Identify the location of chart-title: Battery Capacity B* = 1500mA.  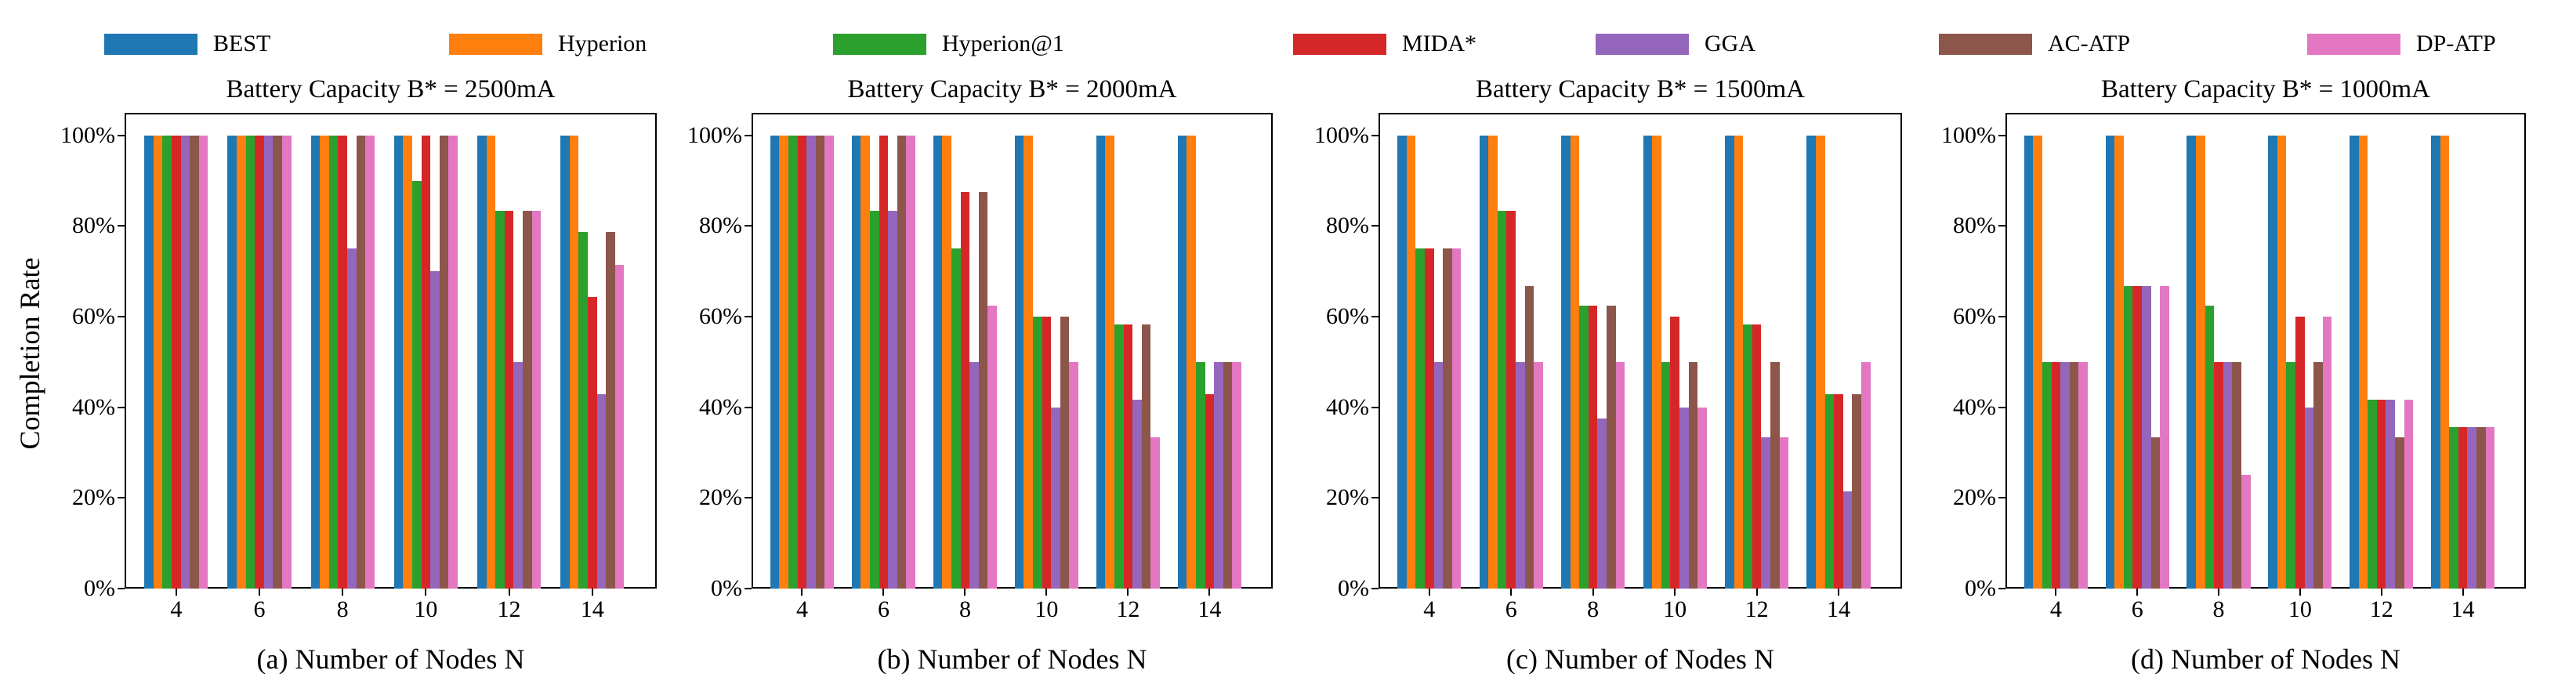
(1640, 89).